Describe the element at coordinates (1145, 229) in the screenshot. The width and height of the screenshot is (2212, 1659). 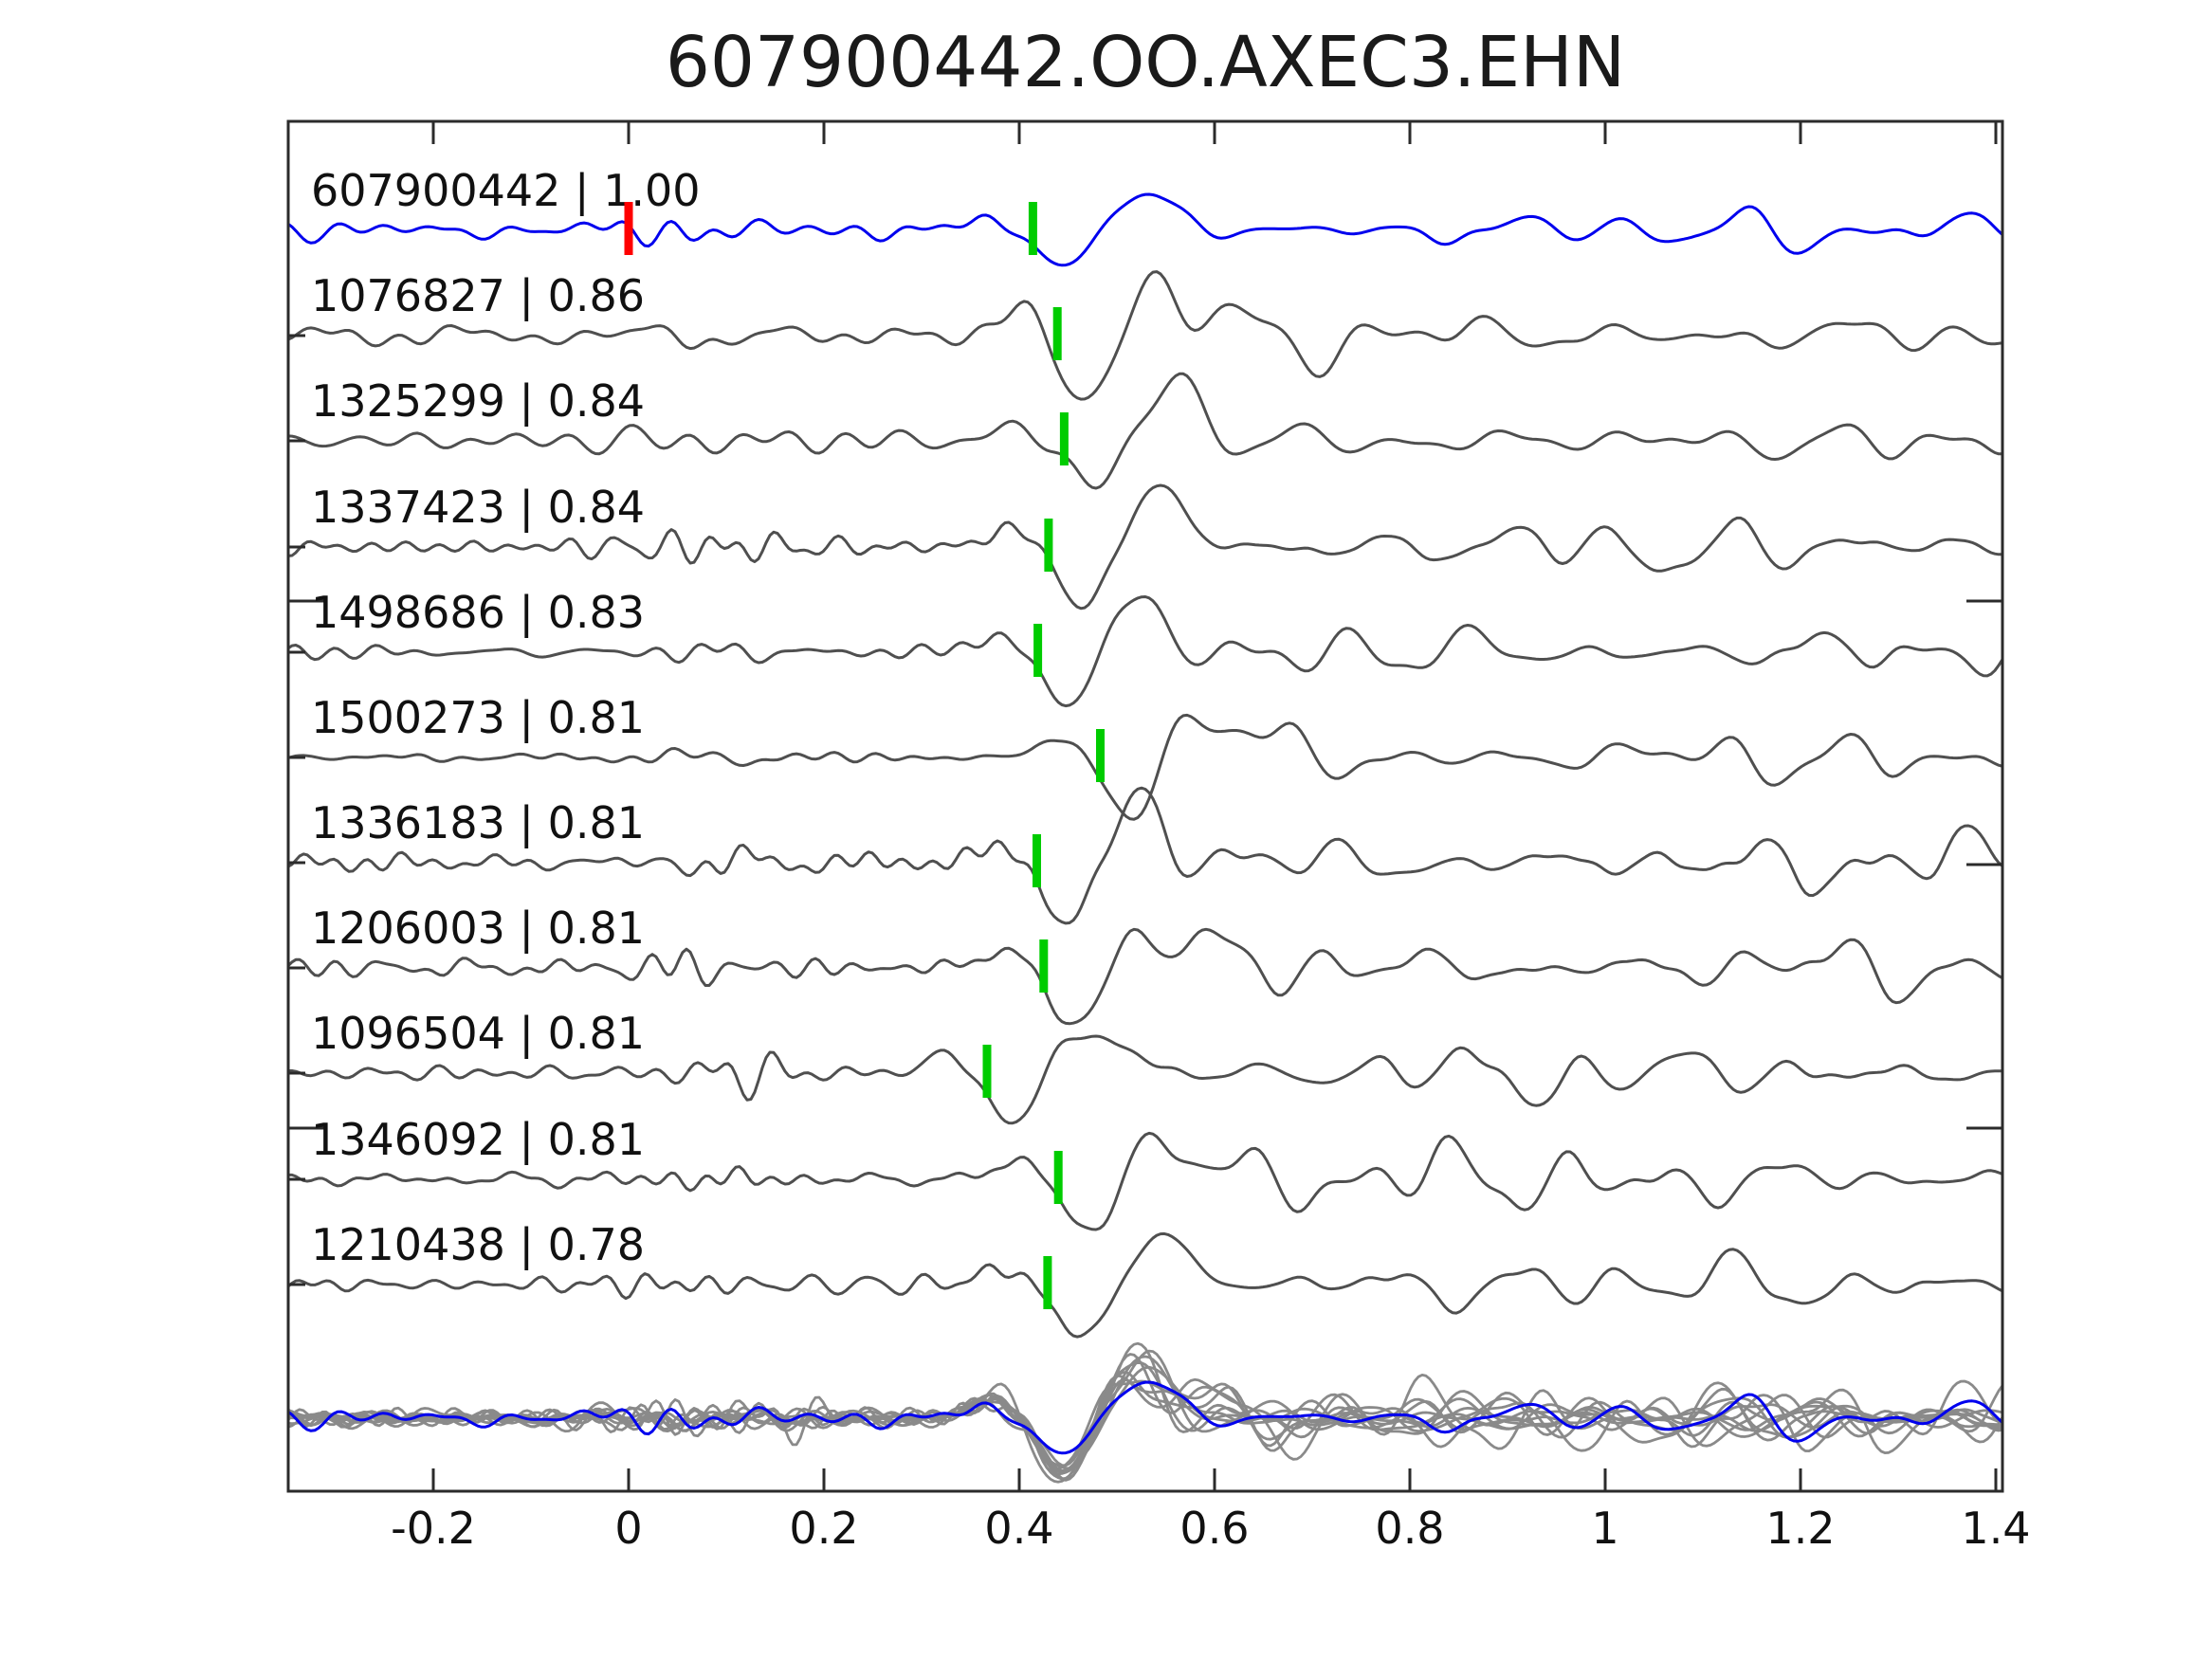
I see `template-trace` at that location.